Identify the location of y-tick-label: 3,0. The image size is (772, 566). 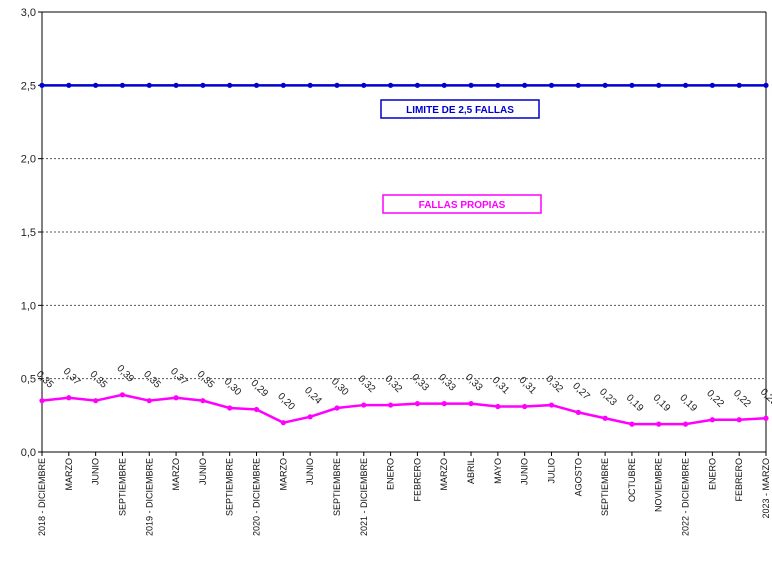
(28, 13).